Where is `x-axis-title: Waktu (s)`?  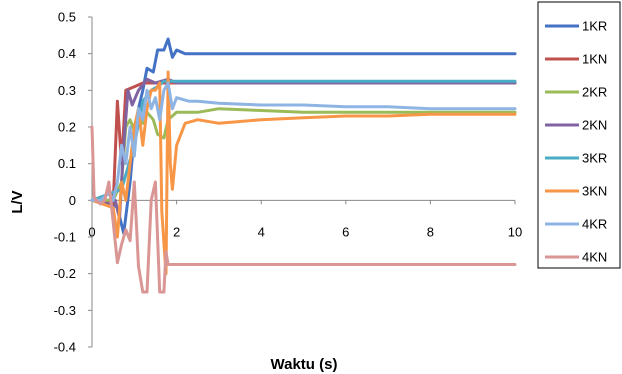
x-axis-title: Waktu (s) is located at coordinates (304, 364).